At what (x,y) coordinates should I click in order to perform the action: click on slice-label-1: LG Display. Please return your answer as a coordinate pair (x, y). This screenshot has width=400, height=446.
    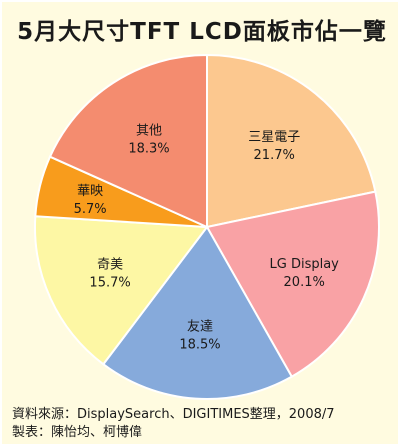
    Looking at the image, I should click on (305, 264).